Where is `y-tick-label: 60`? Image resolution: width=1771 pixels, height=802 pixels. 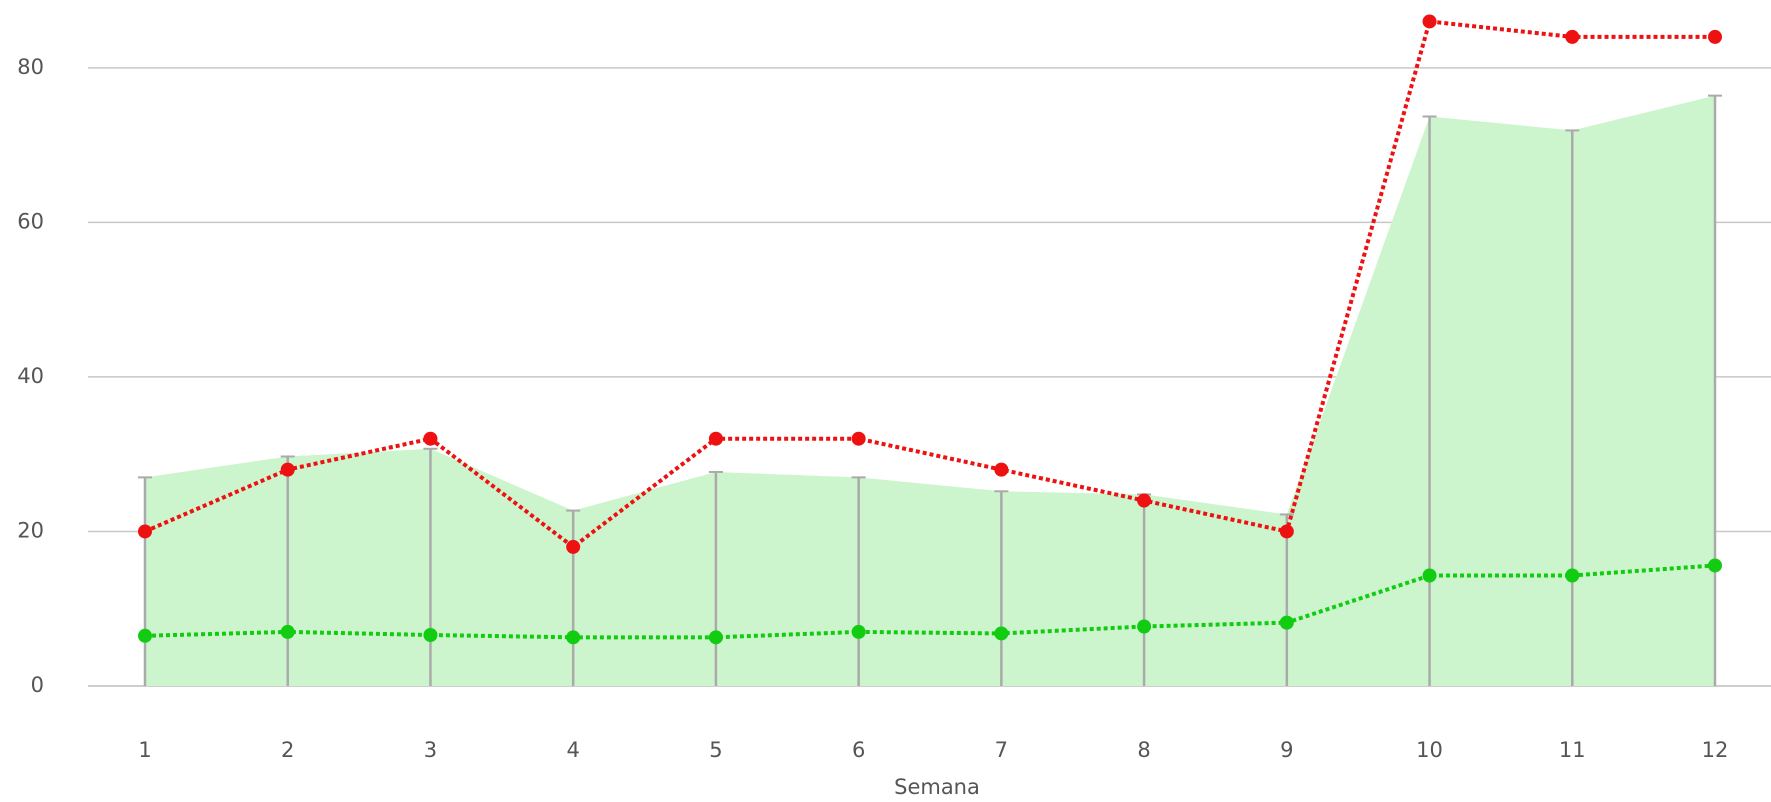
y-tick-label: 60 is located at coordinates (30, 221).